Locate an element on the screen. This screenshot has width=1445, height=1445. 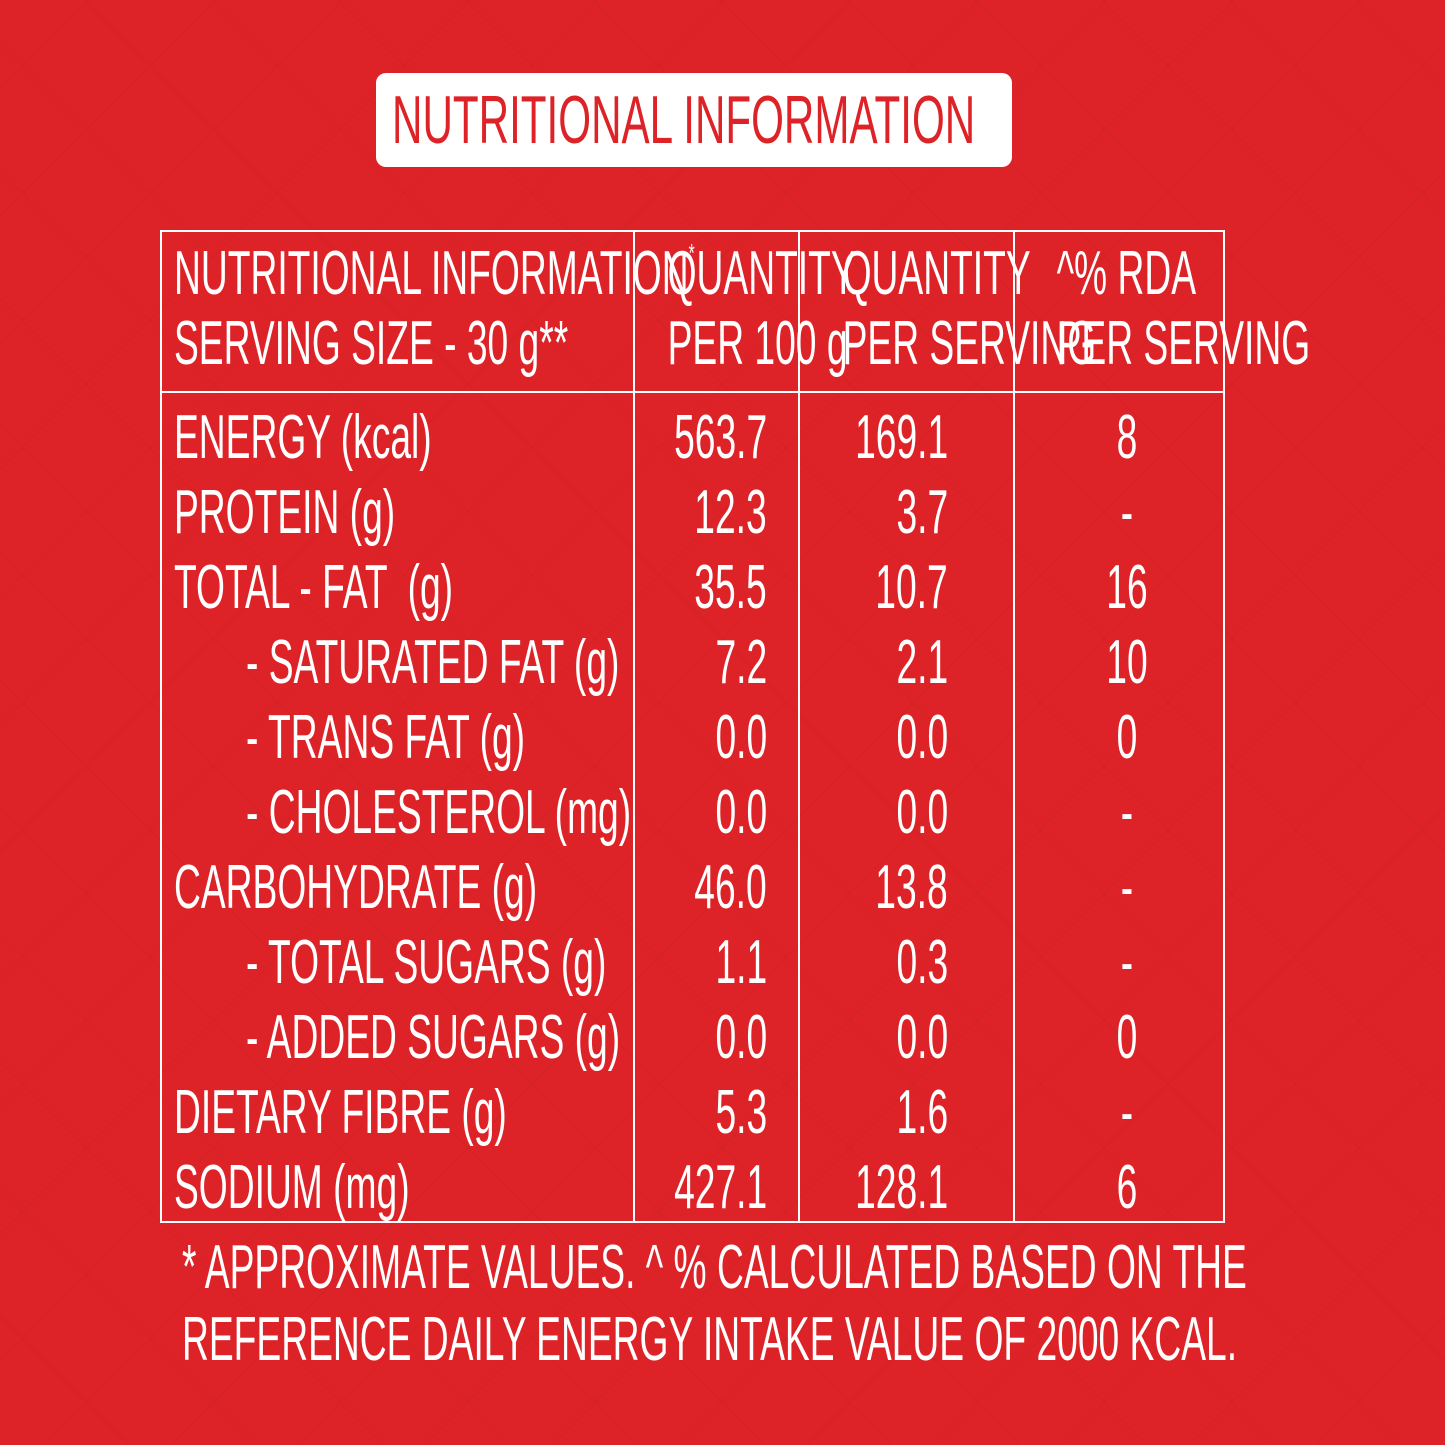
header-asterisk: * is located at coordinates (691, 253).